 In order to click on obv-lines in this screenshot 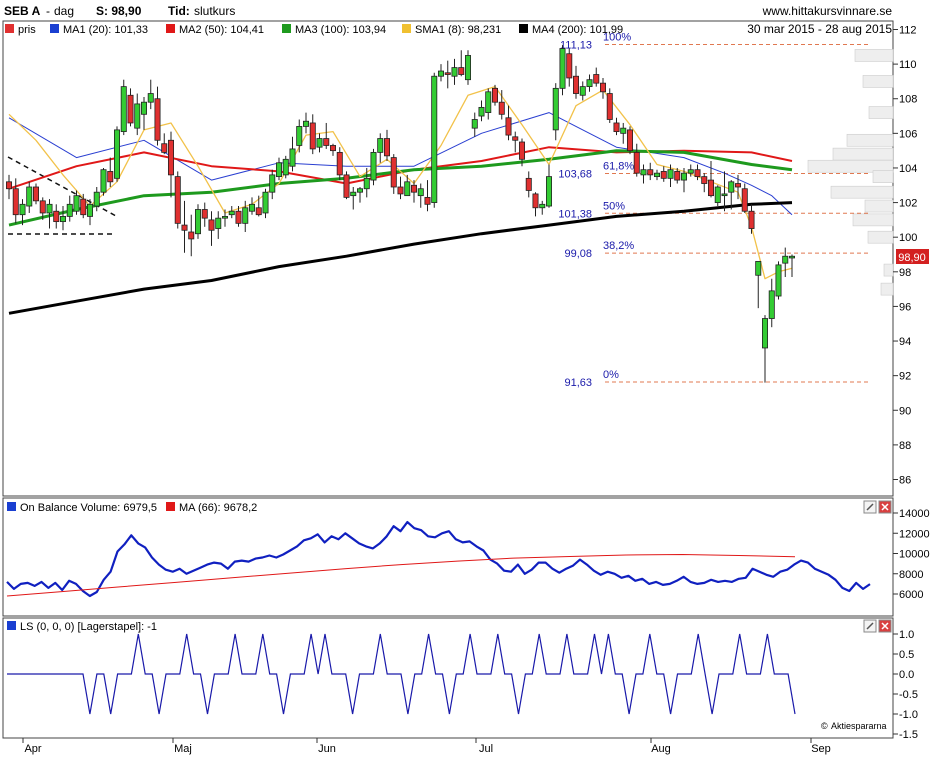, I will do `click(438, 559)`.